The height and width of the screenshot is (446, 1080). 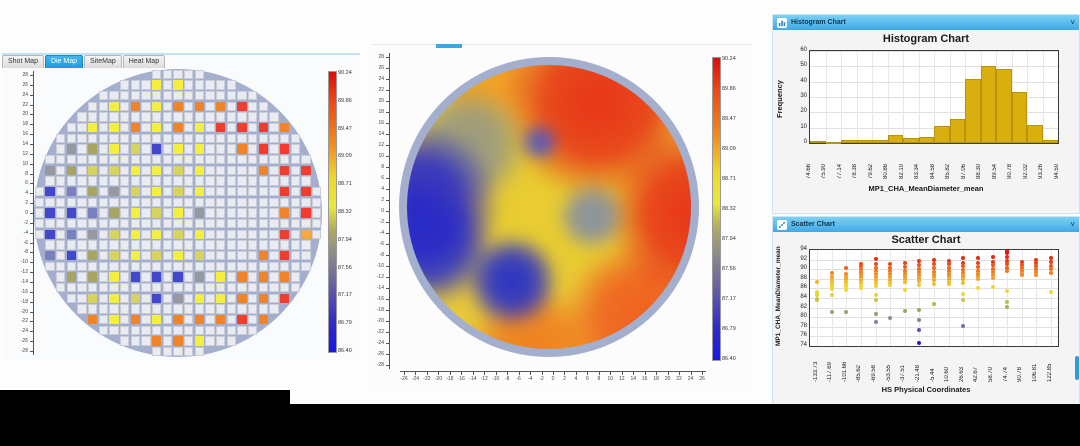 What do you see at coordinates (380, 266) in the screenshot?
I see `axis-tick-label: -10` at bounding box center [380, 266].